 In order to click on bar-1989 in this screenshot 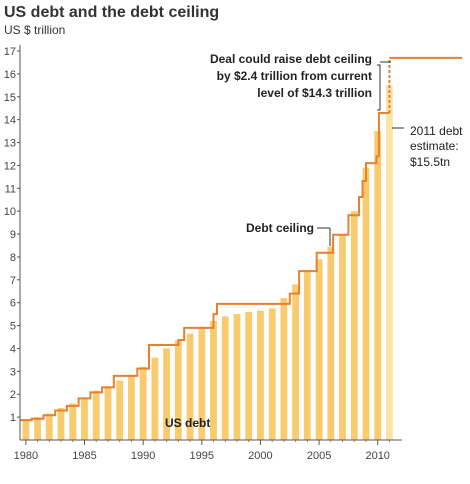, I will do `click(131, 407)`.